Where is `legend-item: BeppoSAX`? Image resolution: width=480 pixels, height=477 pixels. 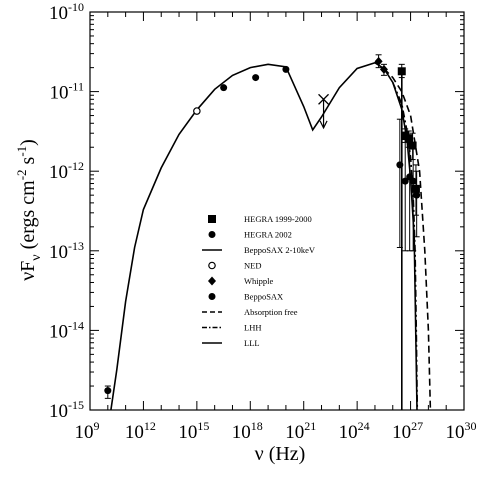 legend-item: BeppoSAX is located at coordinates (245, 297).